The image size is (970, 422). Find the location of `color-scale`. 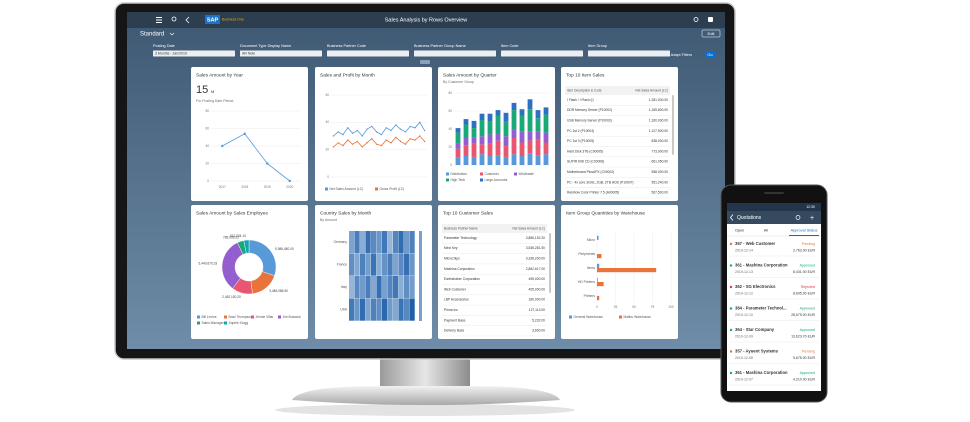

color-scale is located at coordinates (420, 276).